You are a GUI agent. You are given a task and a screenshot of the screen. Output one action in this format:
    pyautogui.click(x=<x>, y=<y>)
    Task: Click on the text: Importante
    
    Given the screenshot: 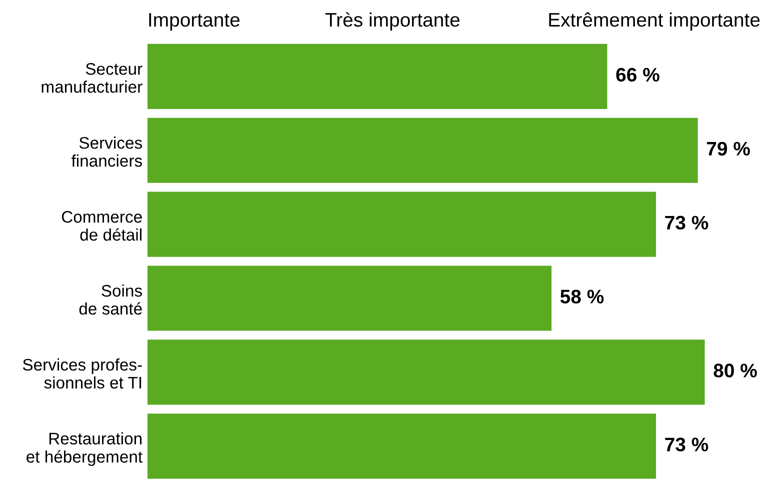 What is the action you would take?
    pyautogui.click(x=194, y=22)
    